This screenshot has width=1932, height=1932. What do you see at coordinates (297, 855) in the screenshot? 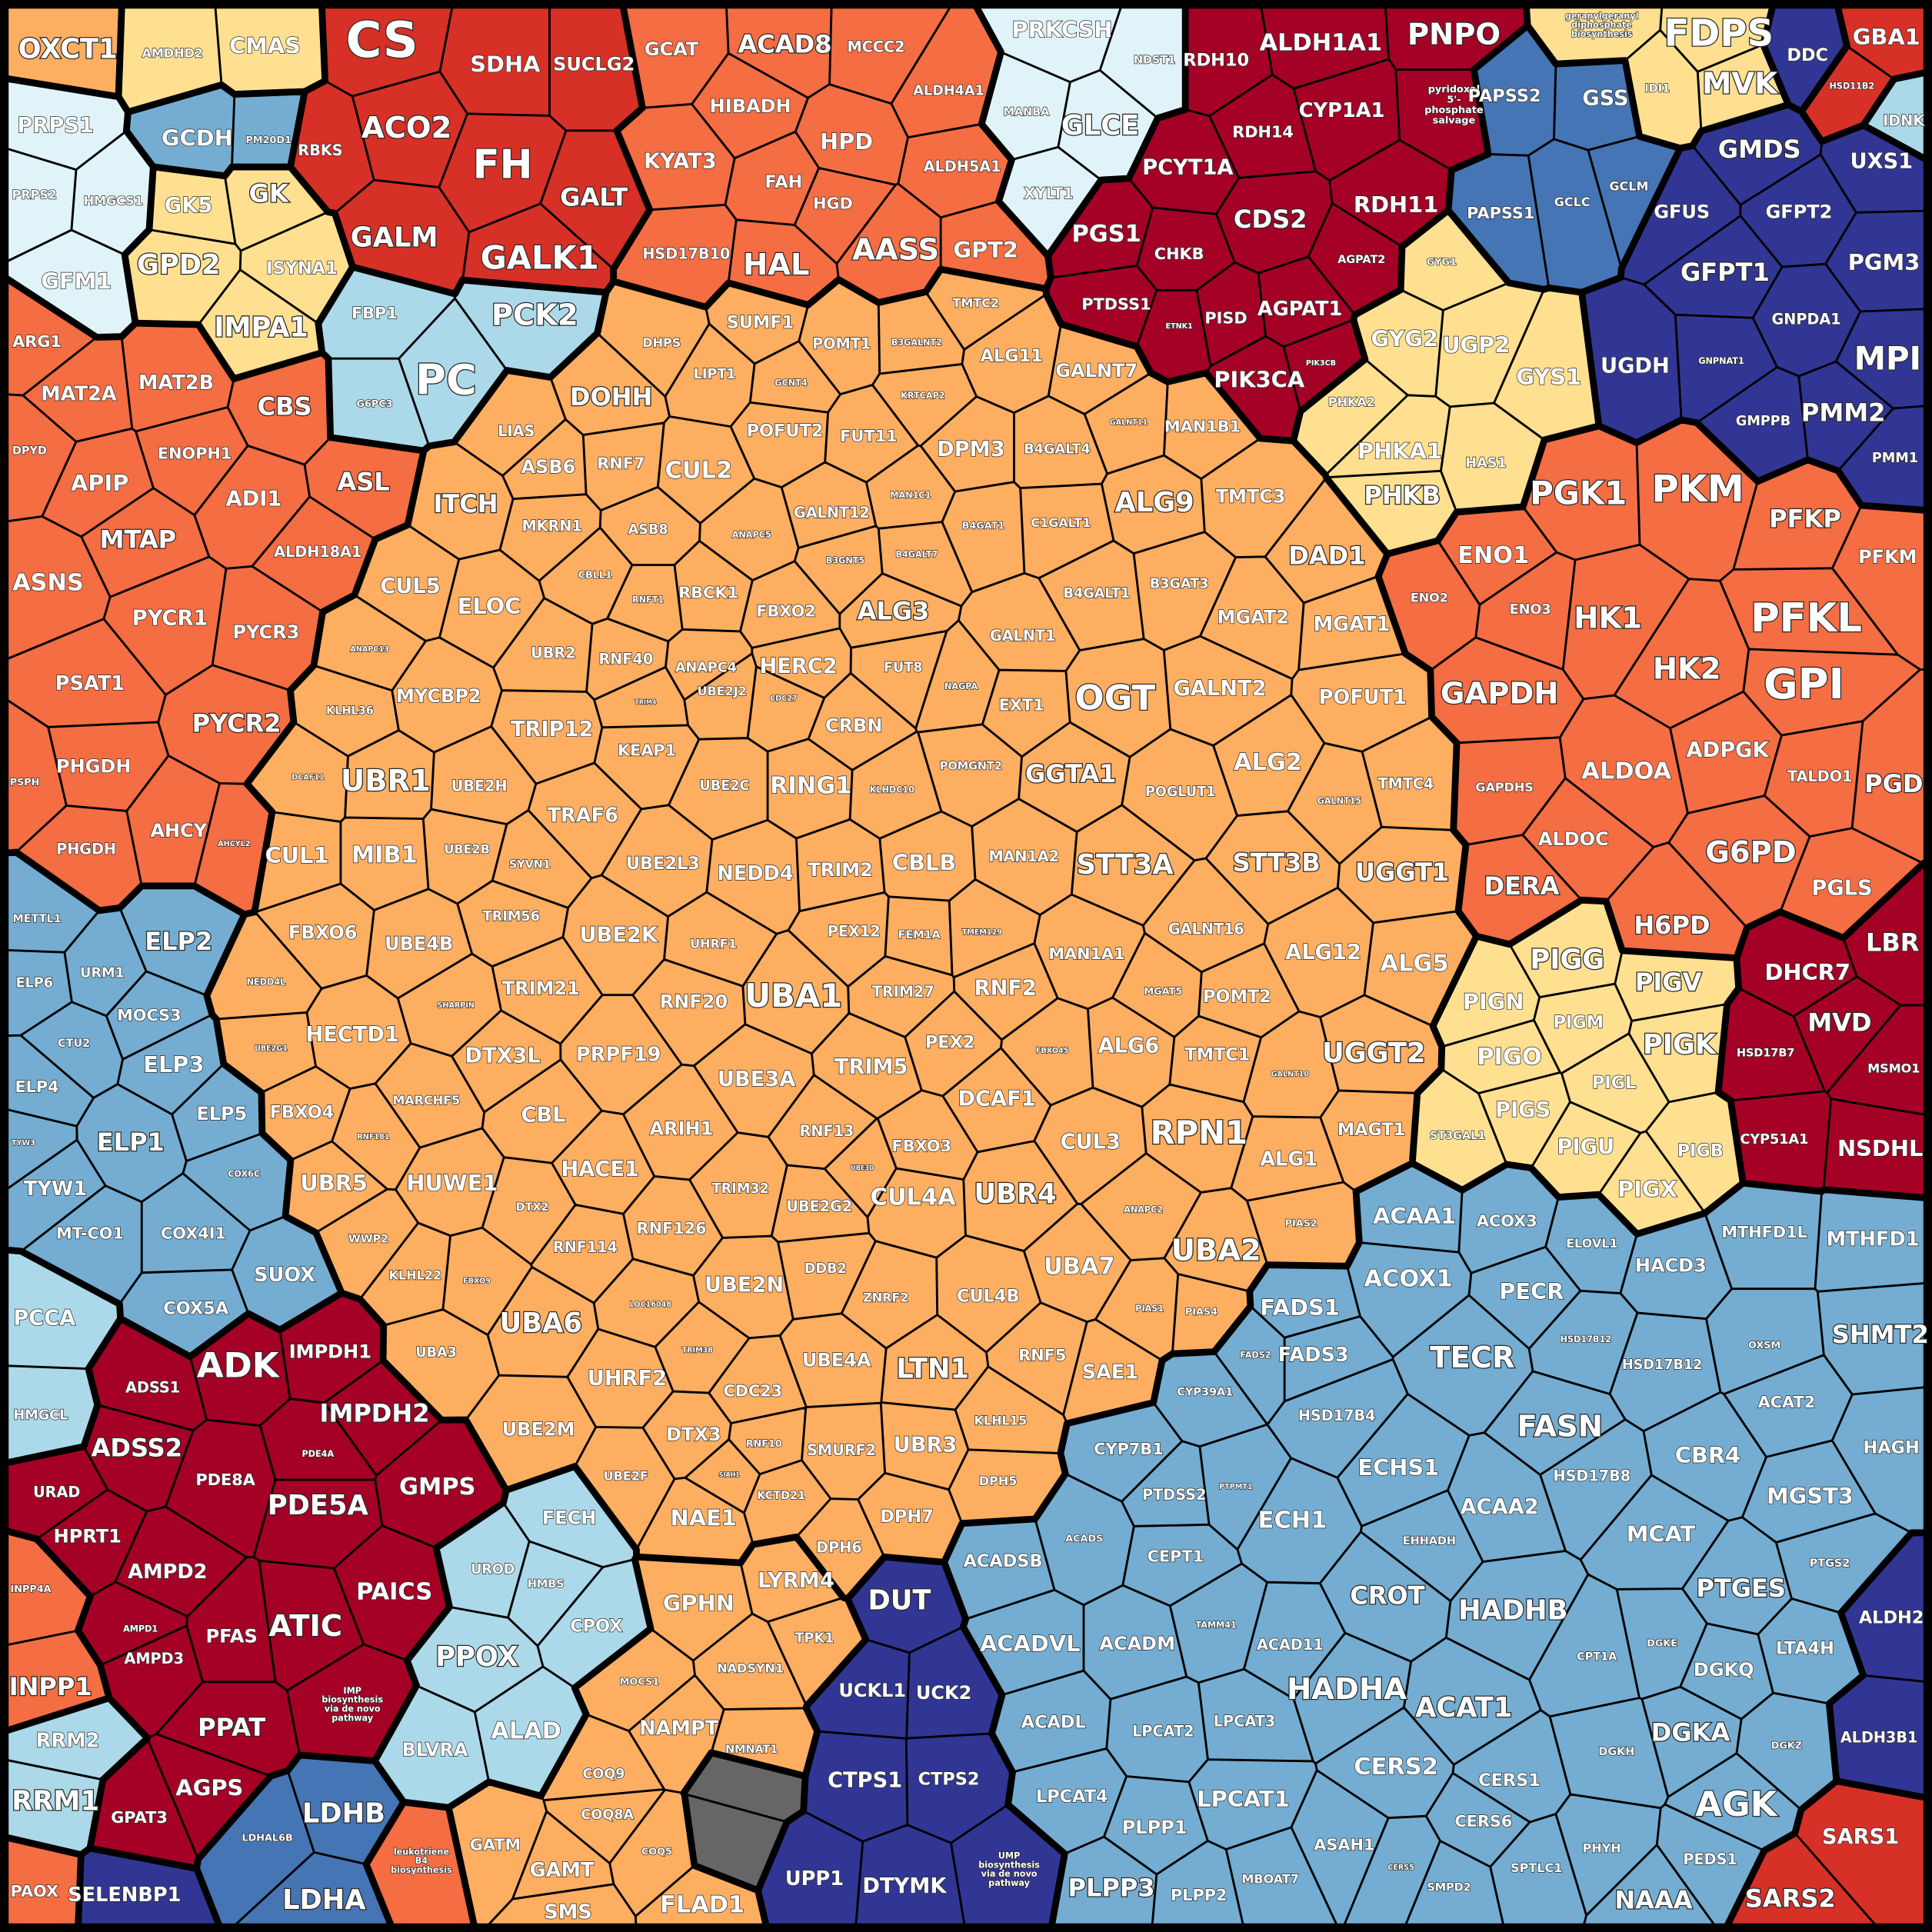
I see `cell-label: CUL1` at bounding box center [297, 855].